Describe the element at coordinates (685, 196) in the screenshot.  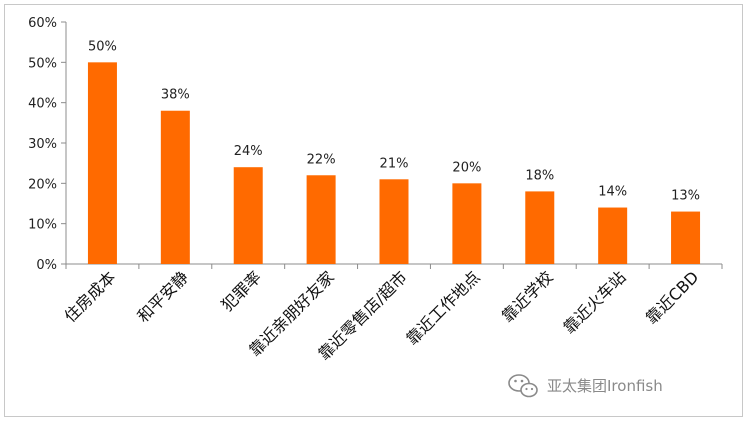
I see `data-label: 13%` at that location.